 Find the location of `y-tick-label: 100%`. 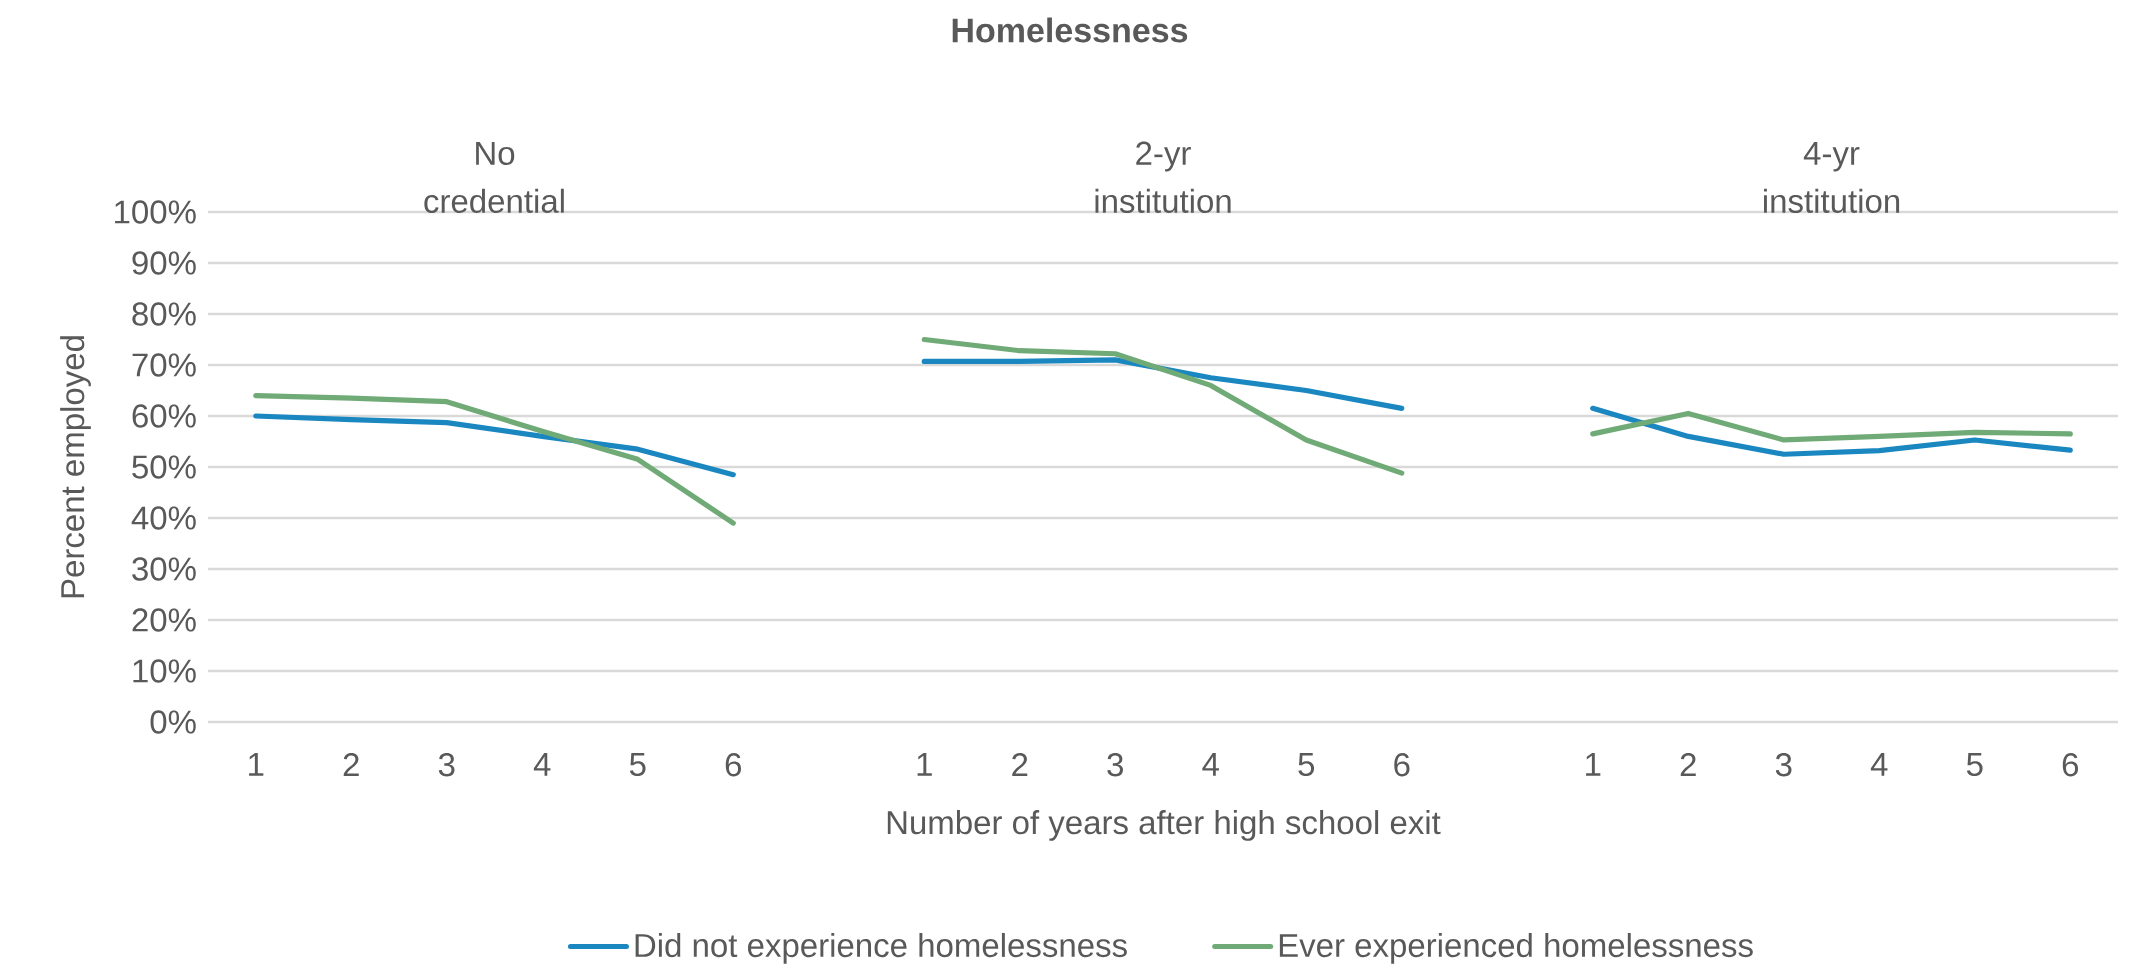

y-tick-label: 100% is located at coordinates (155, 212).